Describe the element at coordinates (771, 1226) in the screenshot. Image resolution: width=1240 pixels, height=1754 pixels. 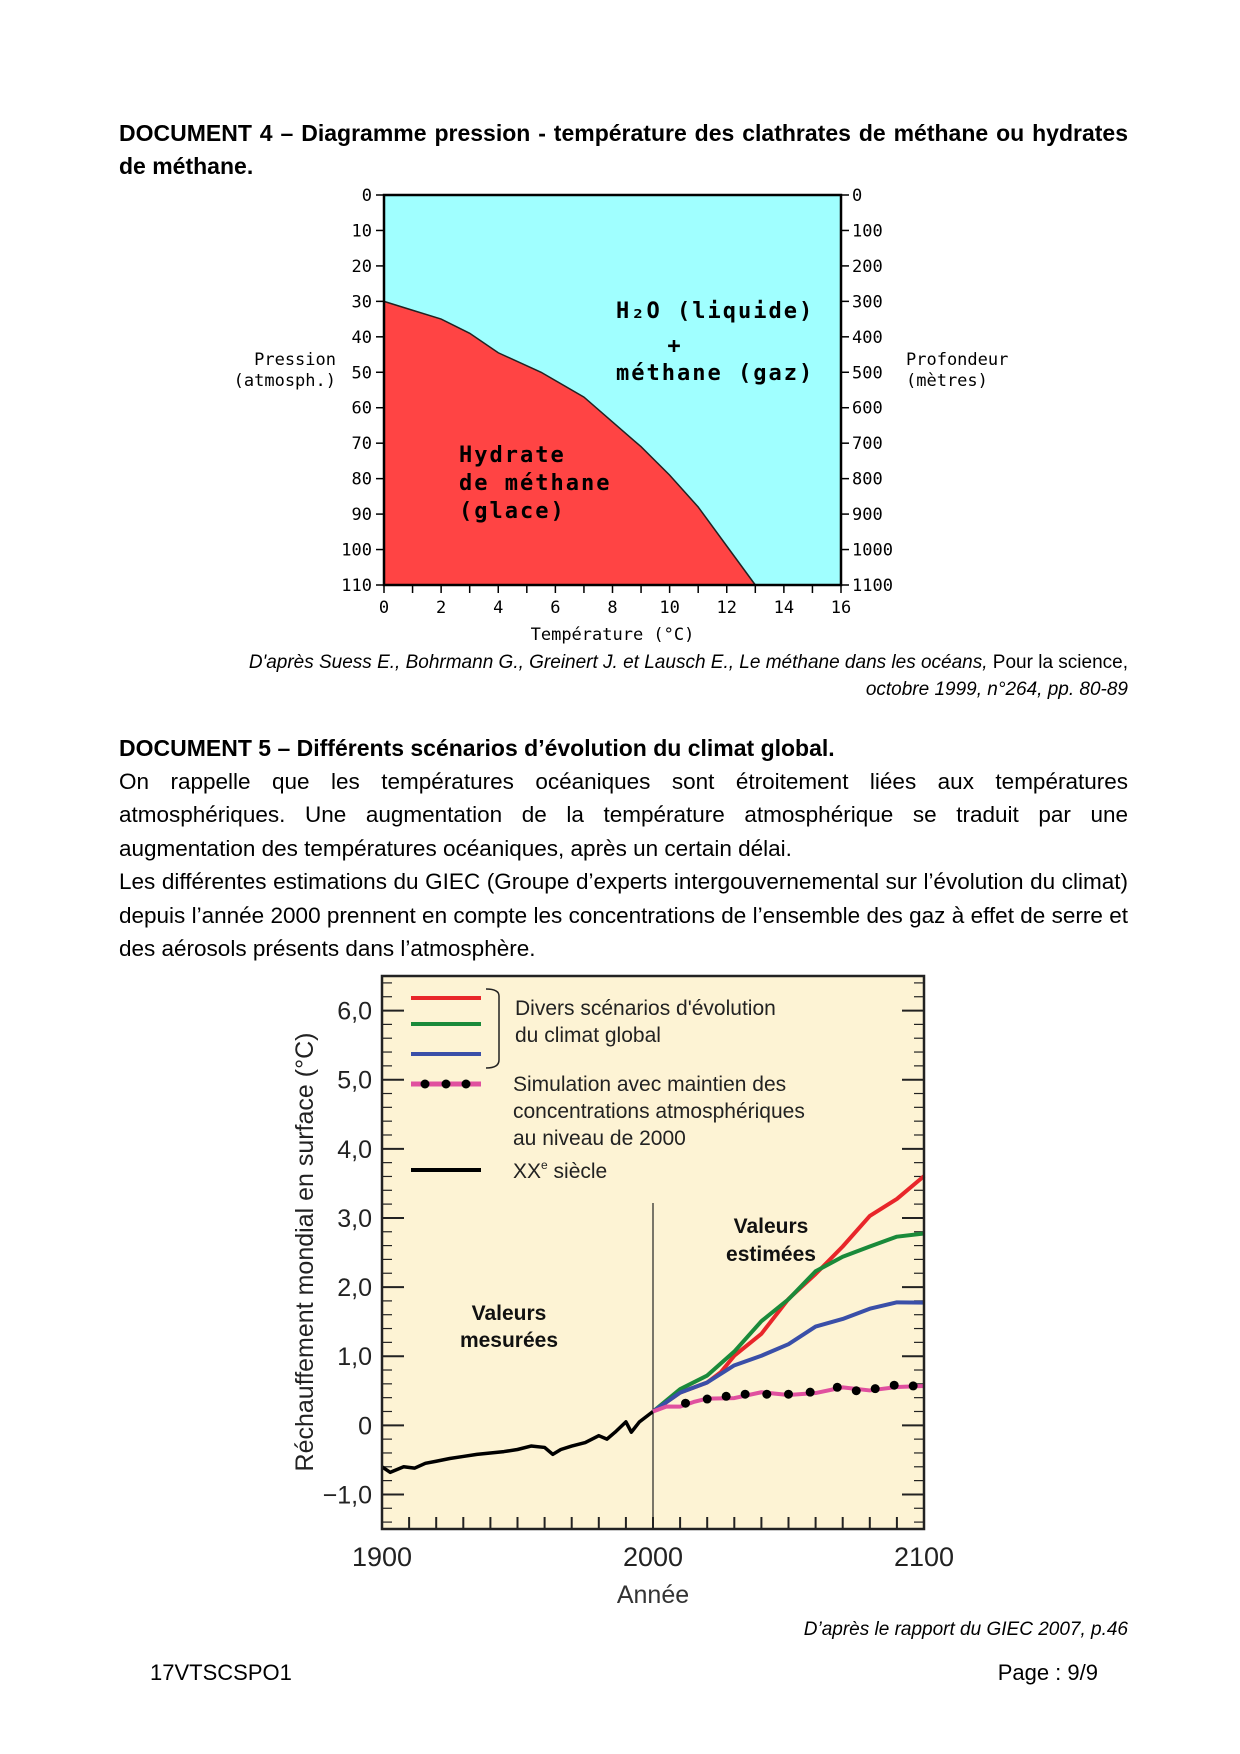
I see `annotation-estimated: Valeurs` at that location.